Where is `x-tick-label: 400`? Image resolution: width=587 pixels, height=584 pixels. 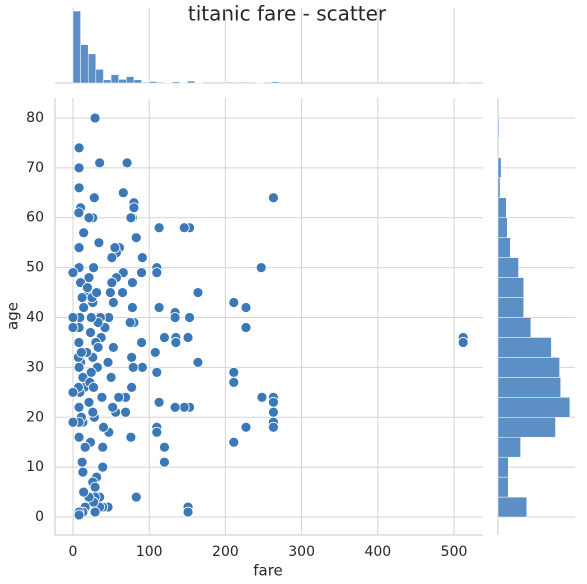
x-tick-label: 400 is located at coordinates (377, 552).